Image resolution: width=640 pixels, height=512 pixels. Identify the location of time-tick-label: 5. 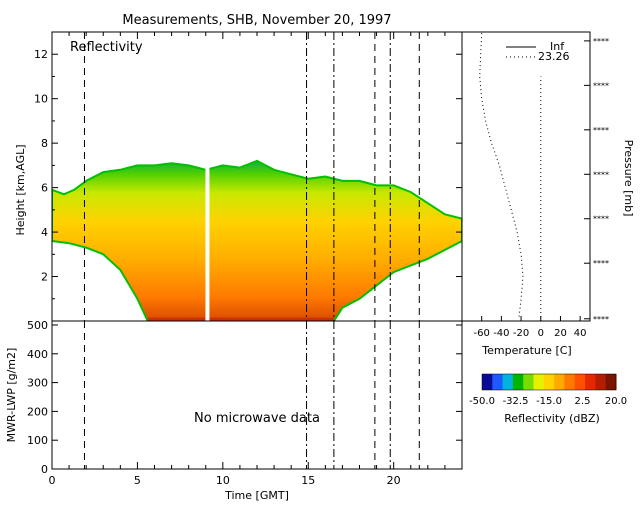
(137, 480).